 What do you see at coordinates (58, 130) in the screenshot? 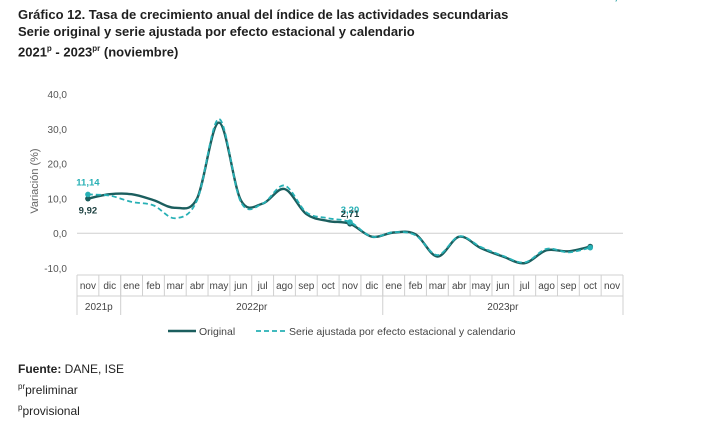
I see `y-tick-label: 30,0` at bounding box center [58, 130].